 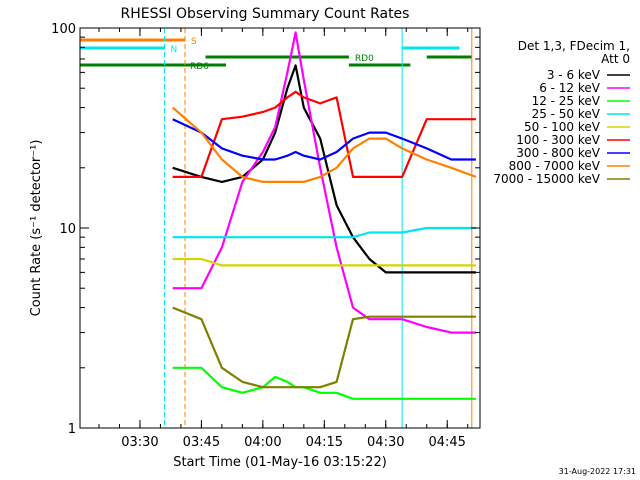 I want to click on x-tick-label: 03:30, so click(x=139, y=442).